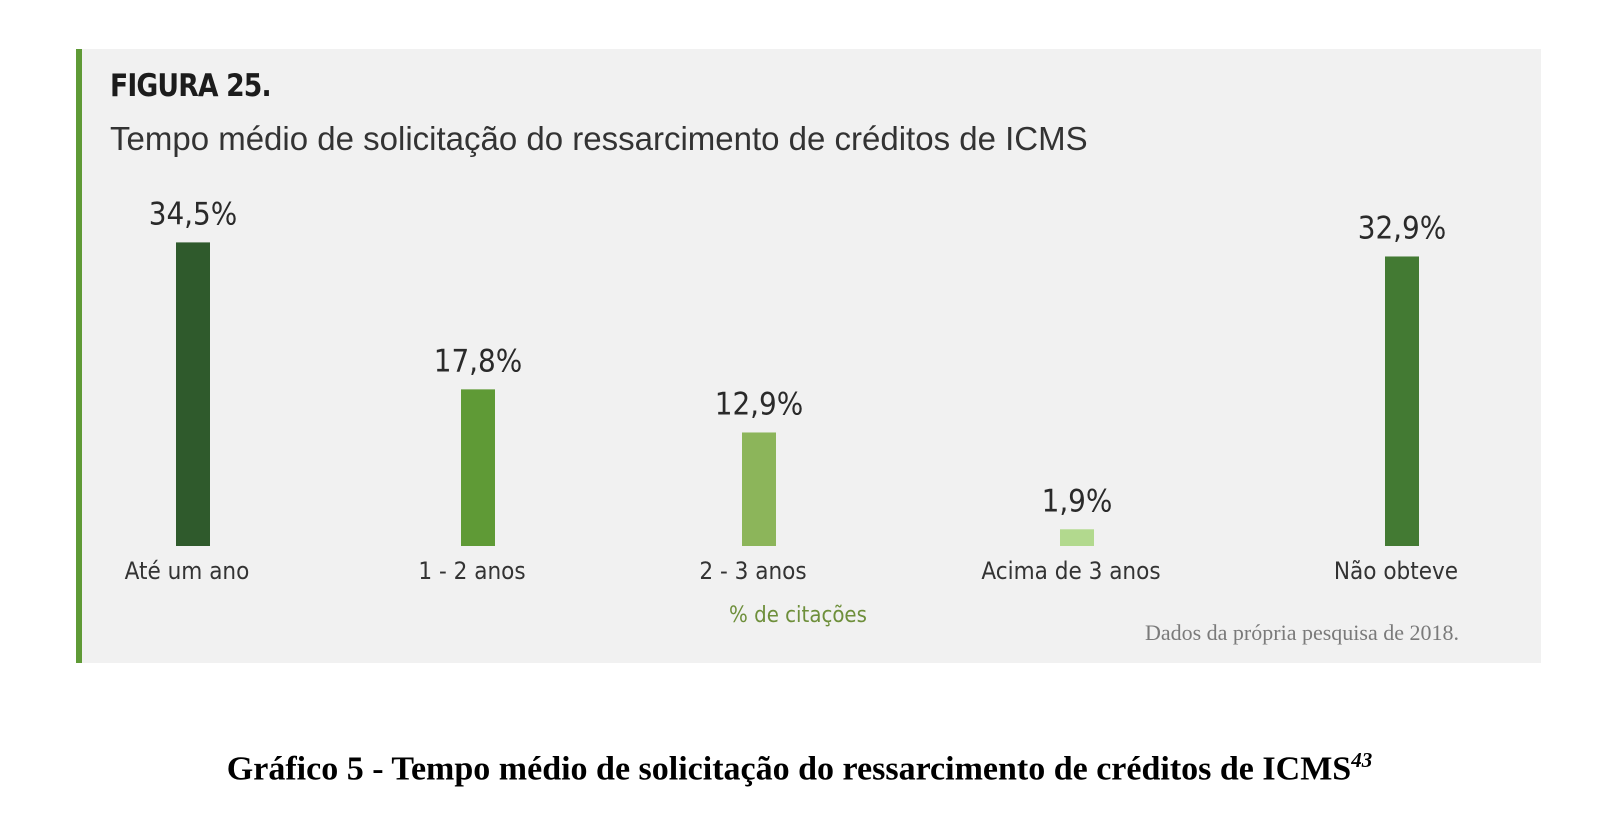  I want to click on x-axis-label: % de citações, so click(798, 615).